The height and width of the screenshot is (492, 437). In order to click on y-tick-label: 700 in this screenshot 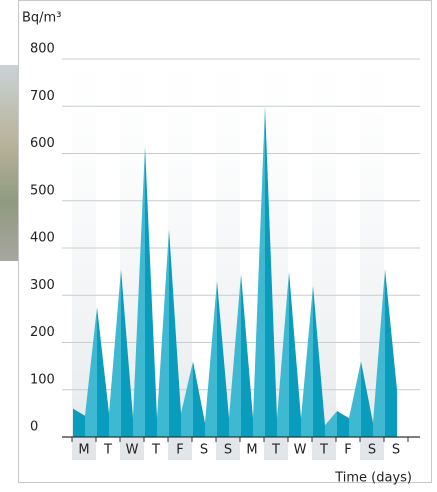, I will do `click(42, 96)`.